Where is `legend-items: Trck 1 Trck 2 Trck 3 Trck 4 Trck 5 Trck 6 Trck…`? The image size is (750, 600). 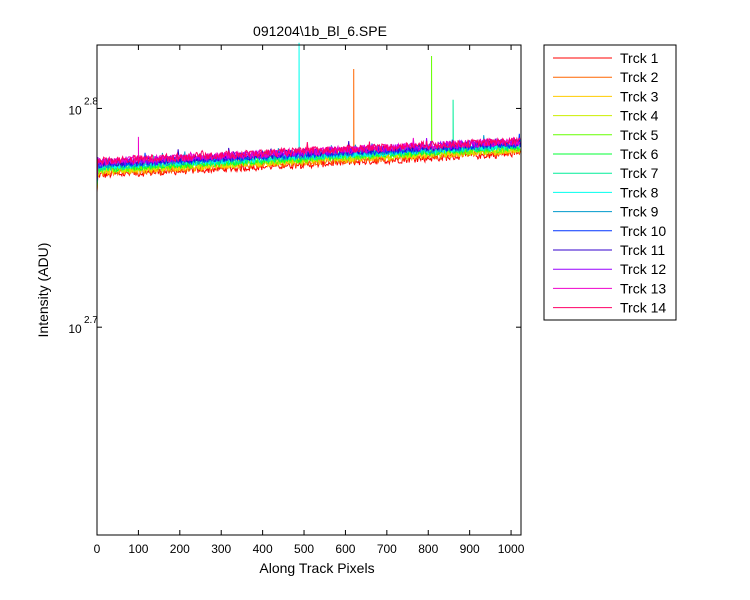 legend-items: Trck 1 Trck 2 Trck 3 Trck 4 Trck 5 Trck 6 Trck… is located at coordinates (609, 183).